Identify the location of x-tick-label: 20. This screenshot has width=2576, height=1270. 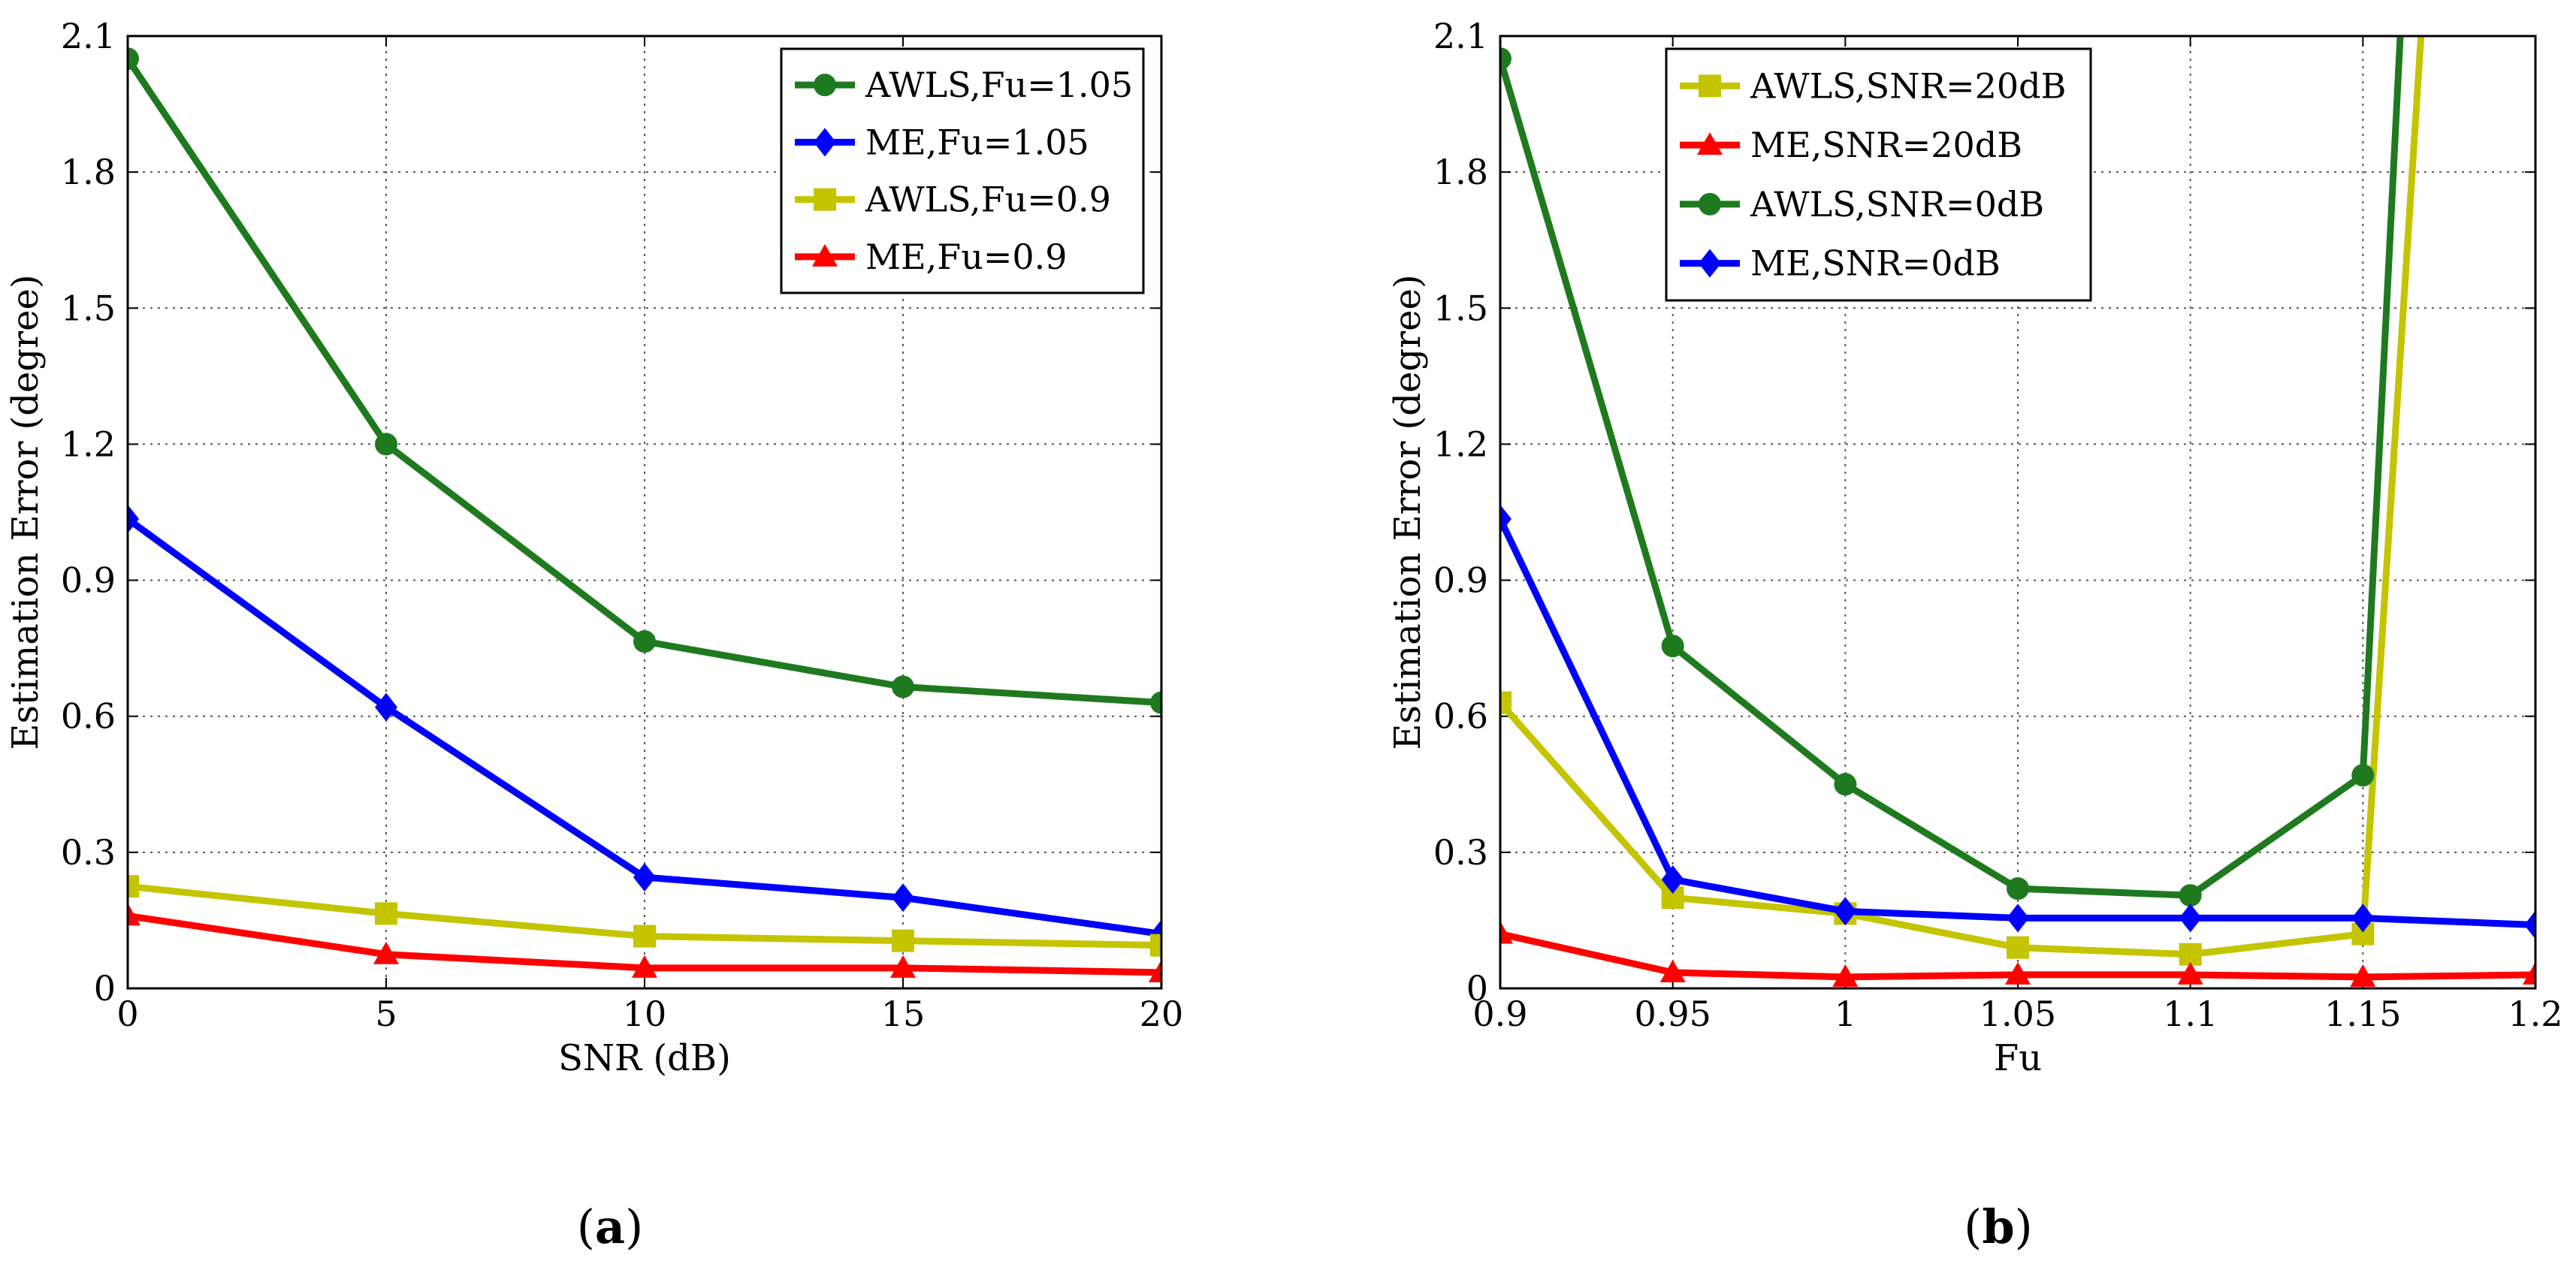
(1162, 1014).